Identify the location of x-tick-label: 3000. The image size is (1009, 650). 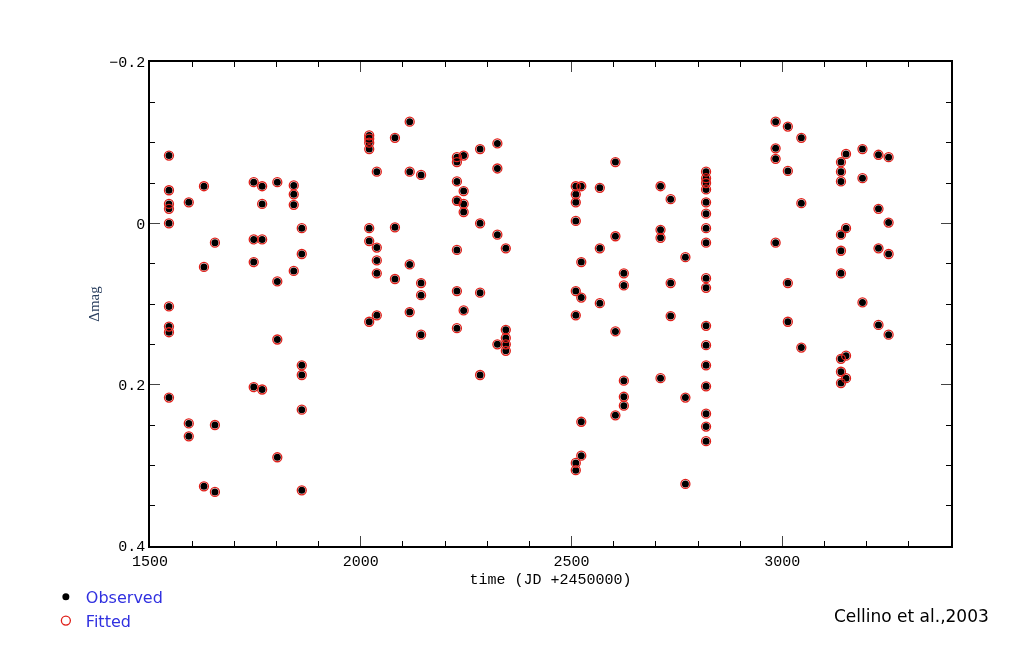
(782, 562).